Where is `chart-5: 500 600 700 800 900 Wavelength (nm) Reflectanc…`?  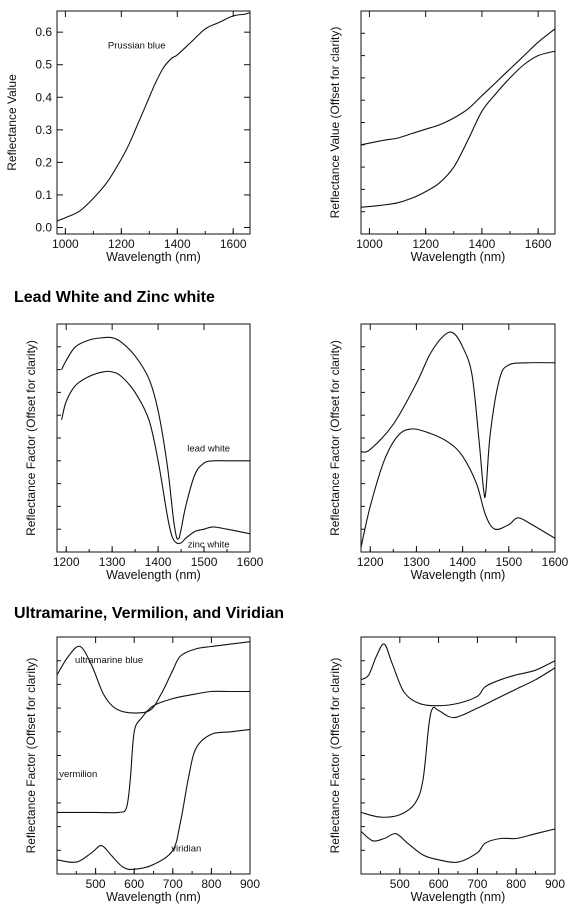 chart-5: 500 600 700 800 900 Wavelength (nm) Reflectanc… is located at coordinates (142, 770).